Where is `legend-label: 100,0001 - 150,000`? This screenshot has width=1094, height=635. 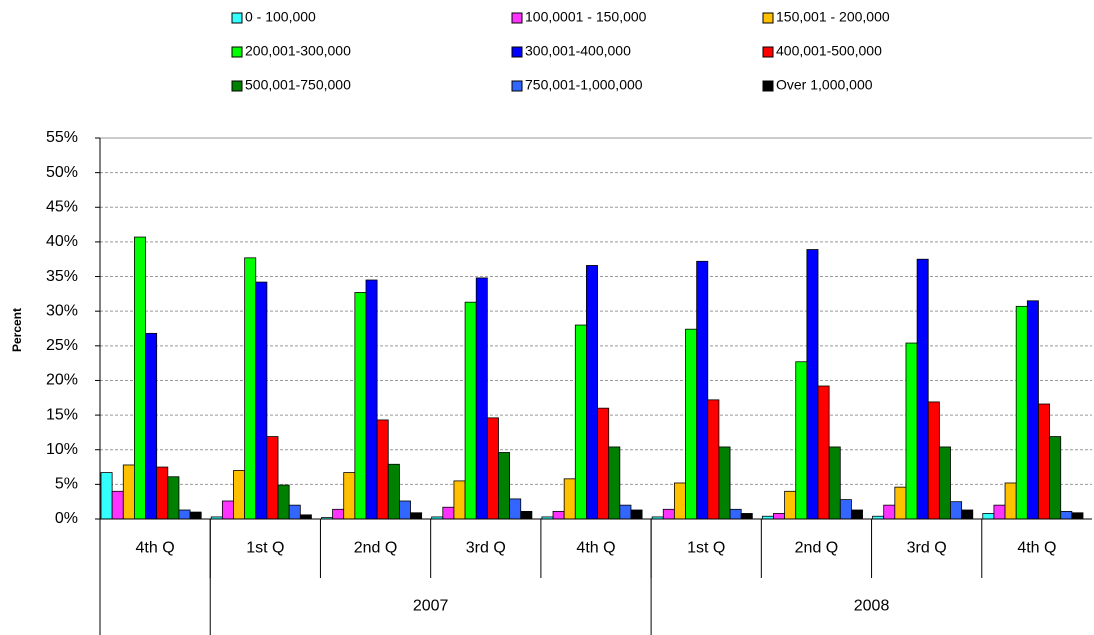 legend-label: 100,0001 - 150,000 is located at coordinates (586, 17).